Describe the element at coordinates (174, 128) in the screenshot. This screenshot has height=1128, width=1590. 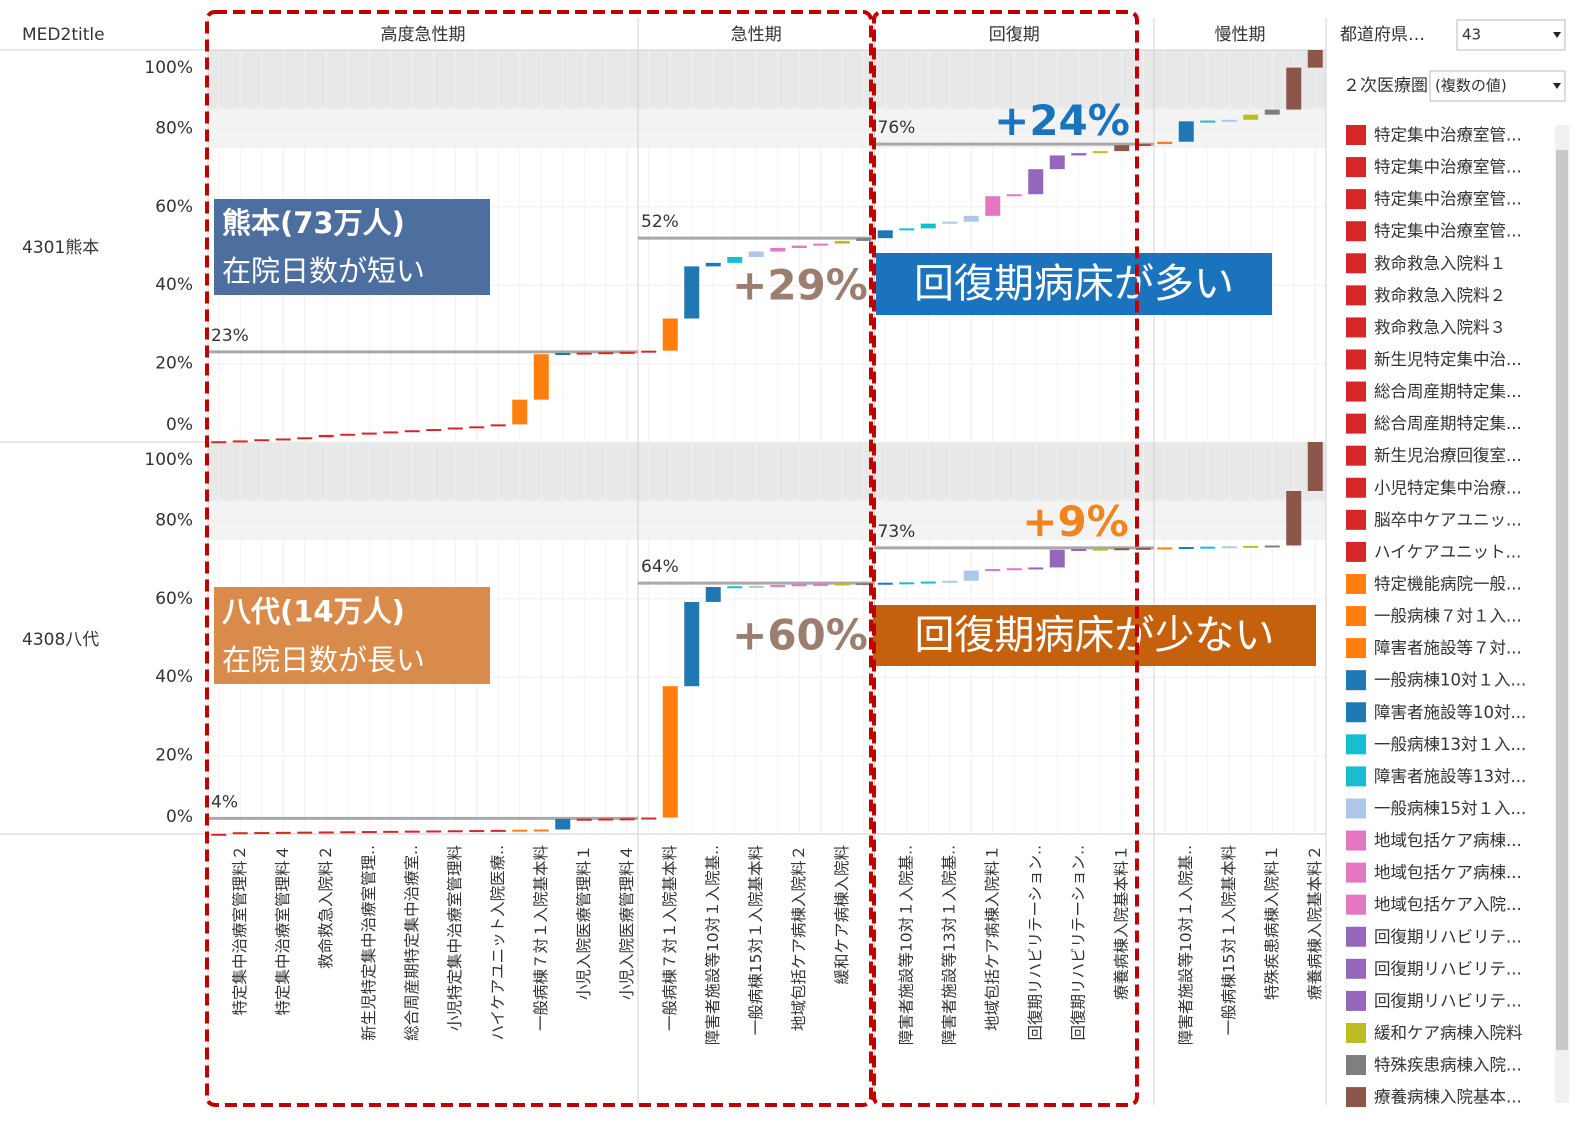
I see `y-tick-label: 80%` at that location.